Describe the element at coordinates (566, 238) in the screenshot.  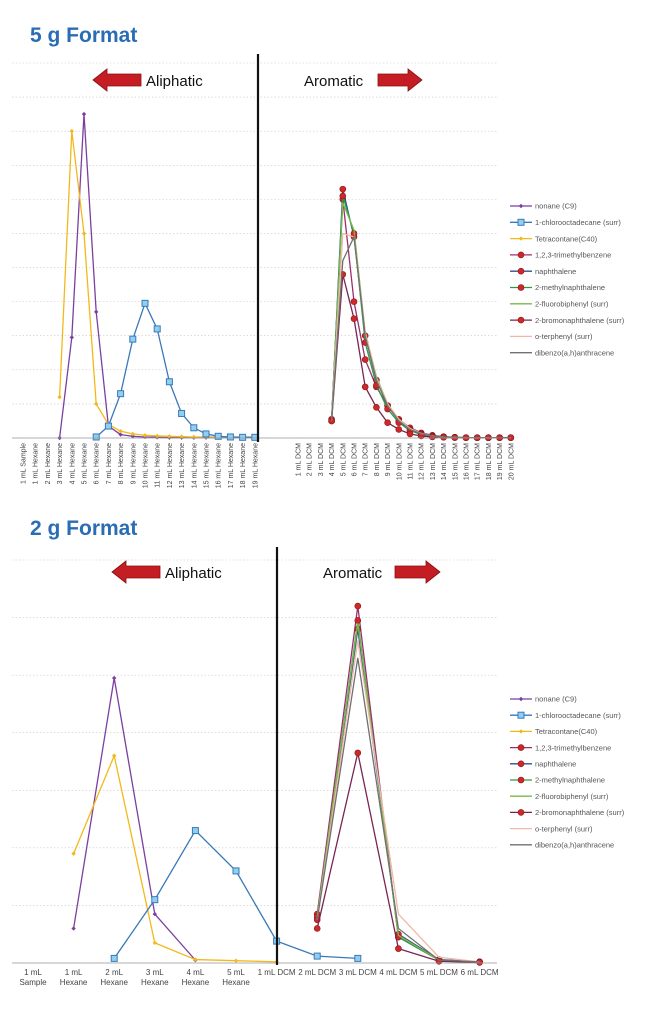
I see `chart5g-legend-label-tetracontane-c40: Tetracontane(C40)` at that location.